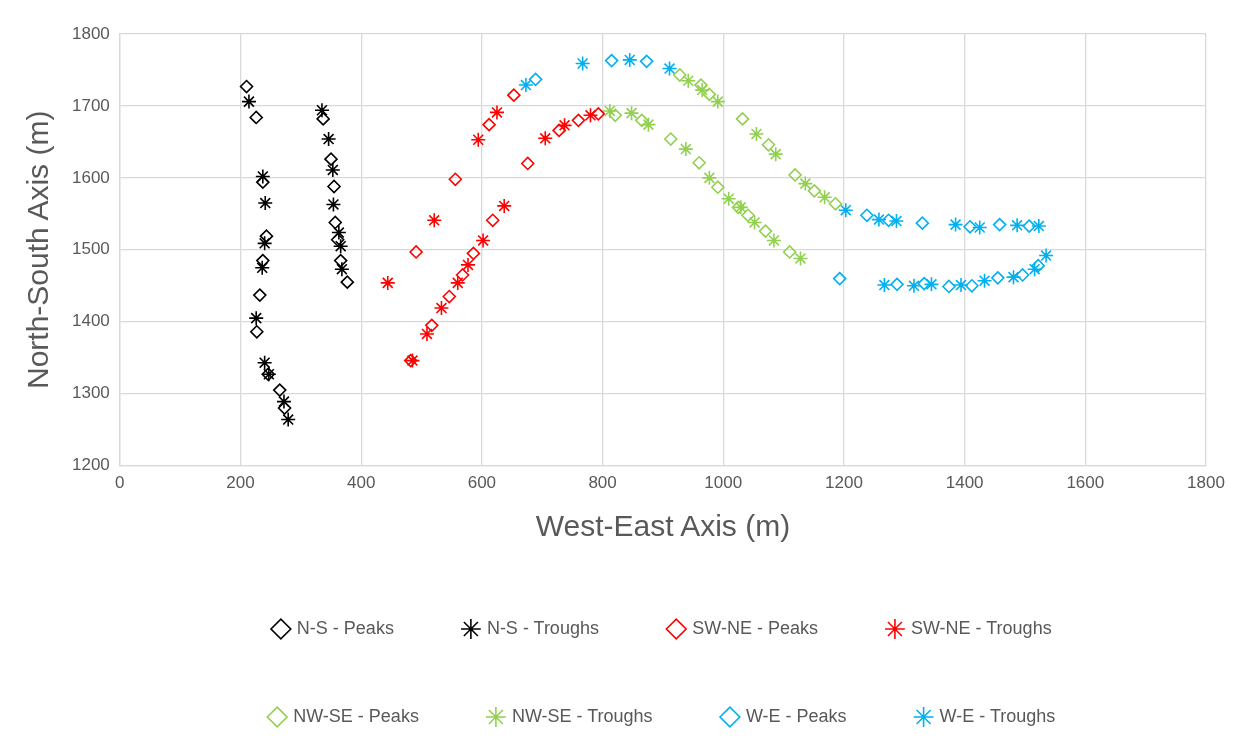  Describe the element at coordinates (90, 249) in the screenshot. I see `y-tick-label: 1500` at that location.